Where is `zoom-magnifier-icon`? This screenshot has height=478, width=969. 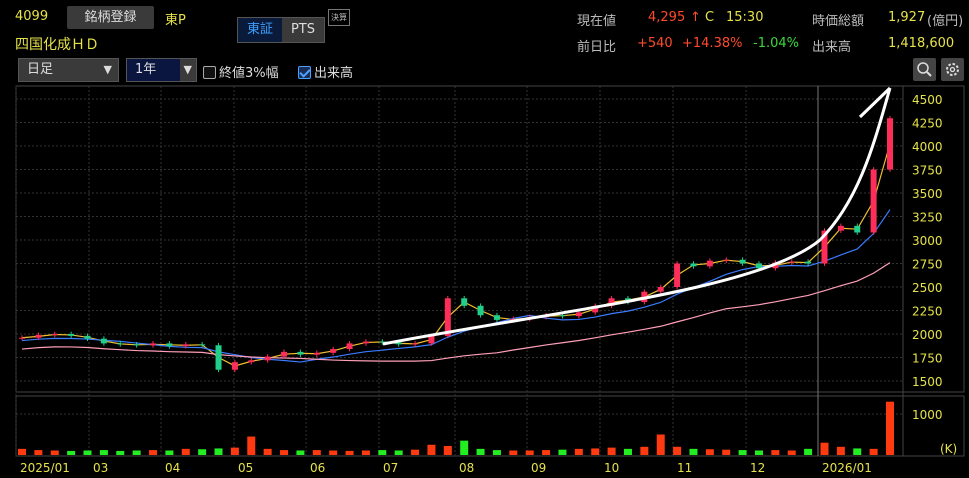
zoom-magnifier-icon is located at coordinates (924, 69).